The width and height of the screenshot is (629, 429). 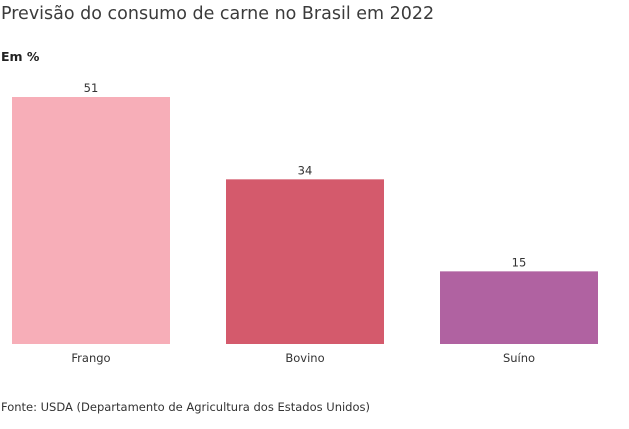 What do you see at coordinates (305, 170) in the screenshot?
I see `data-label-bovino: 34` at bounding box center [305, 170].